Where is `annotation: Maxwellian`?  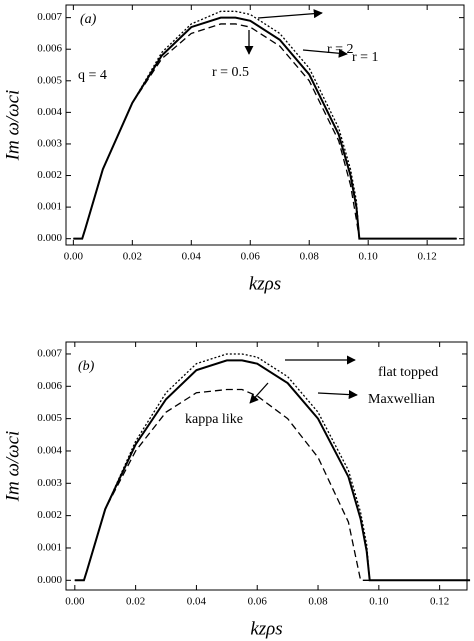
annotation: Maxwellian is located at coordinates (401, 399).